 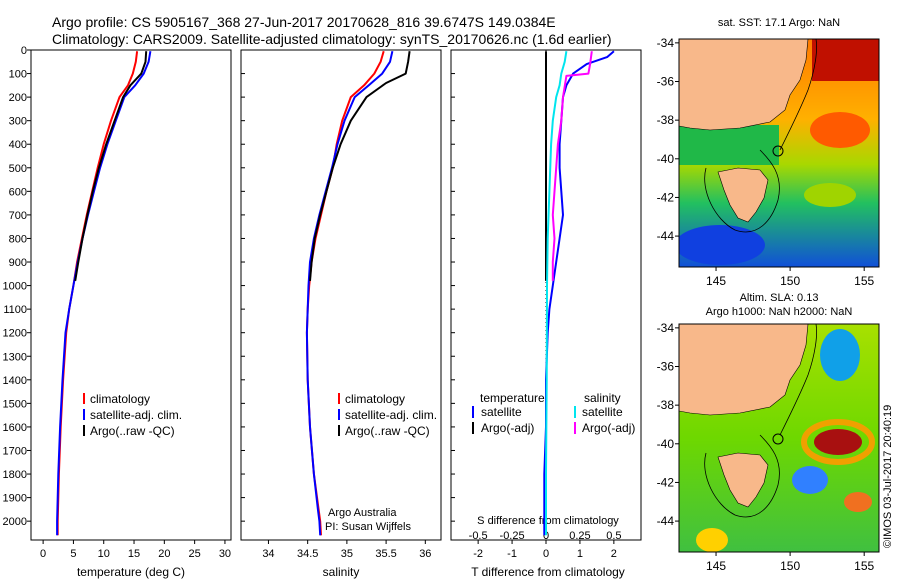 What do you see at coordinates (375, 399) in the screenshot?
I see `sal-legend-label-climatology: climatology` at bounding box center [375, 399].